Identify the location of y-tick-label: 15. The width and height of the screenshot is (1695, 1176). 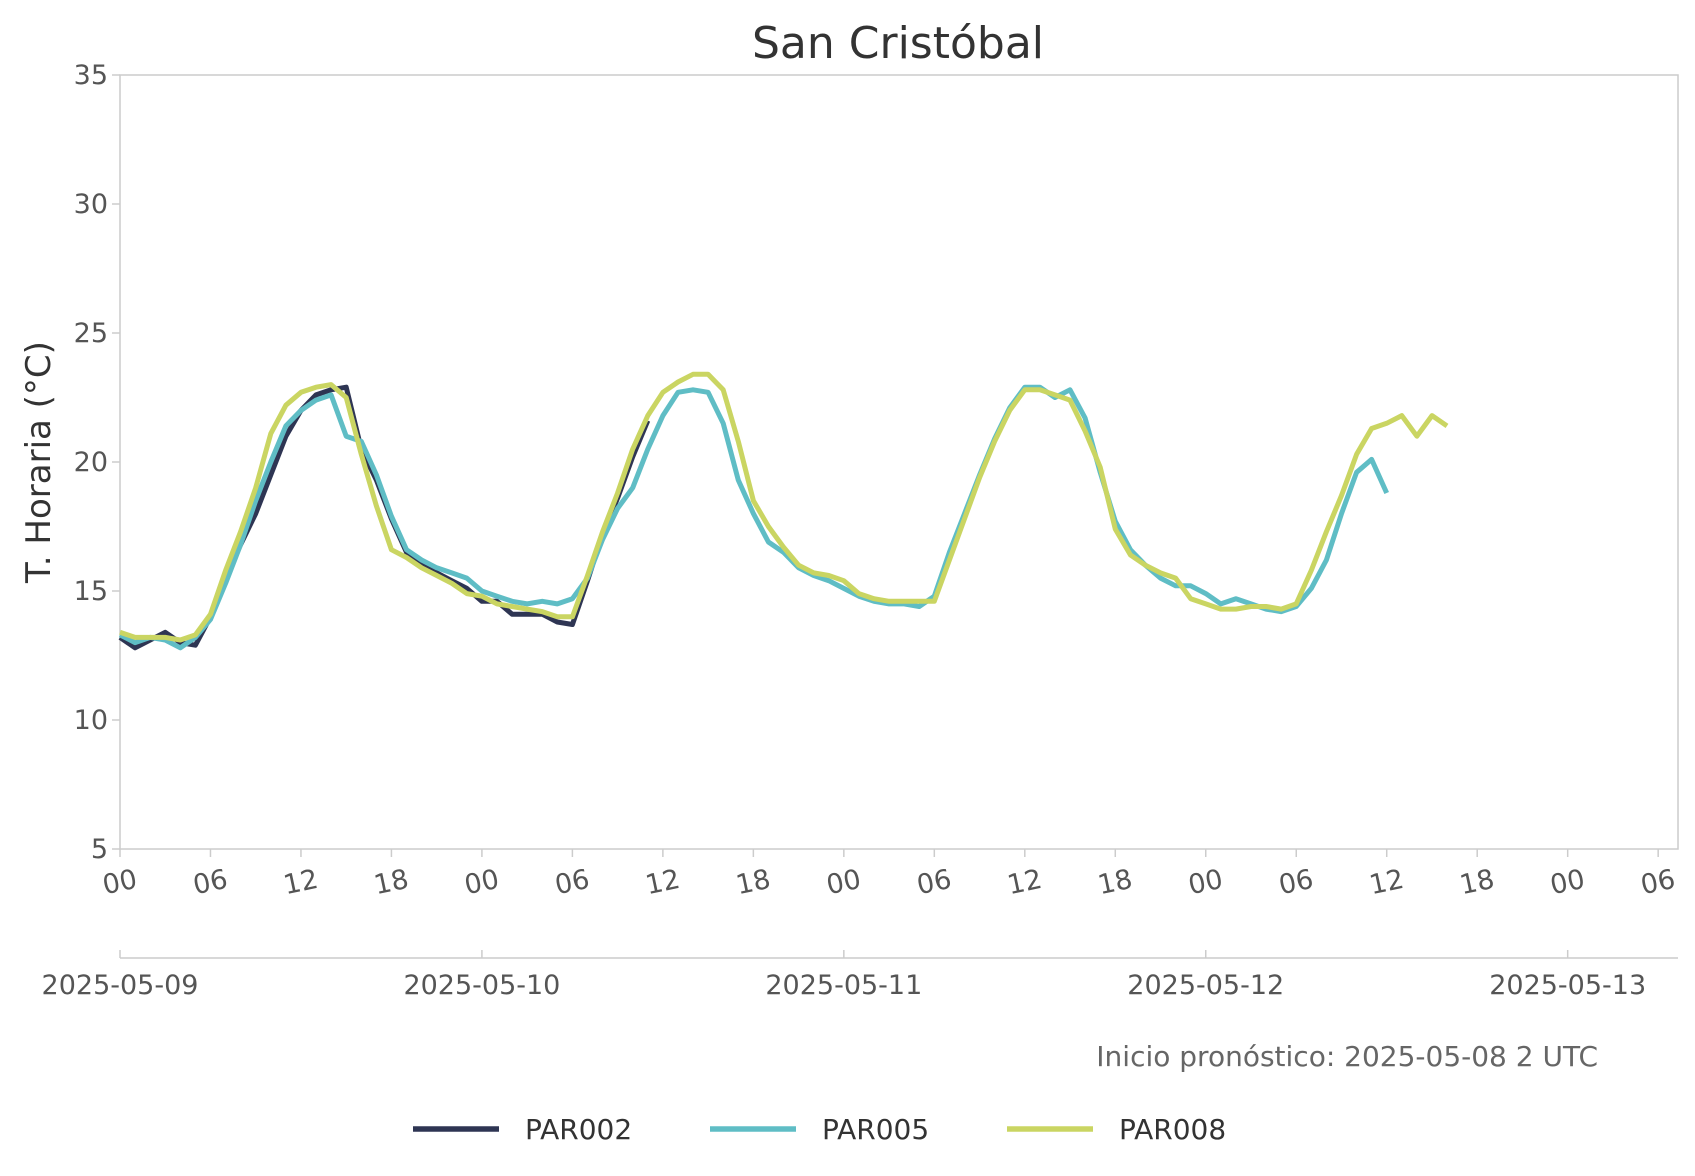
(91, 591).